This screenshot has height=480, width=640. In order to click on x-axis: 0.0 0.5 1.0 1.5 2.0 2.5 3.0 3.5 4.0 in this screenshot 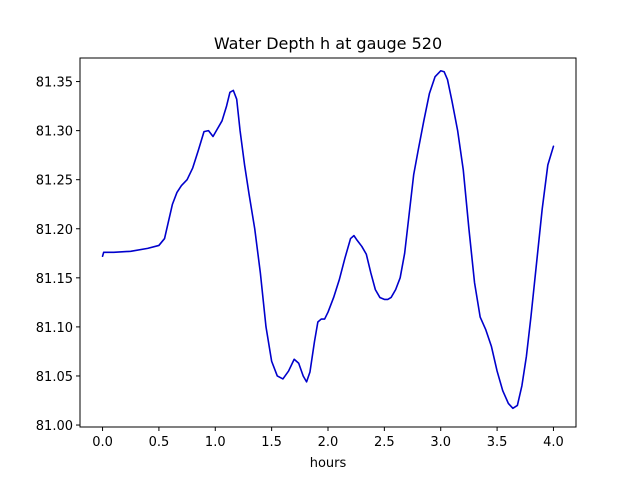, I will do `click(328, 438)`.